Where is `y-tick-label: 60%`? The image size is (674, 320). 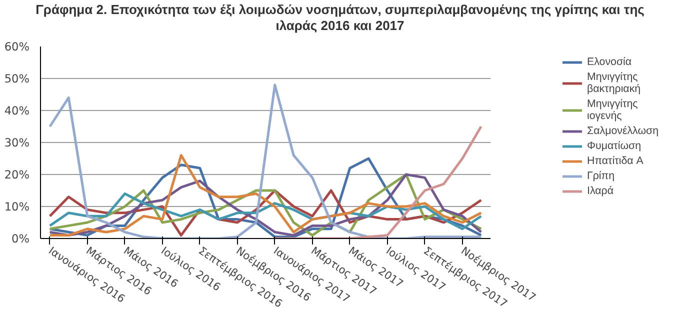 y-tick-label: 60% is located at coordinates (17, 47).